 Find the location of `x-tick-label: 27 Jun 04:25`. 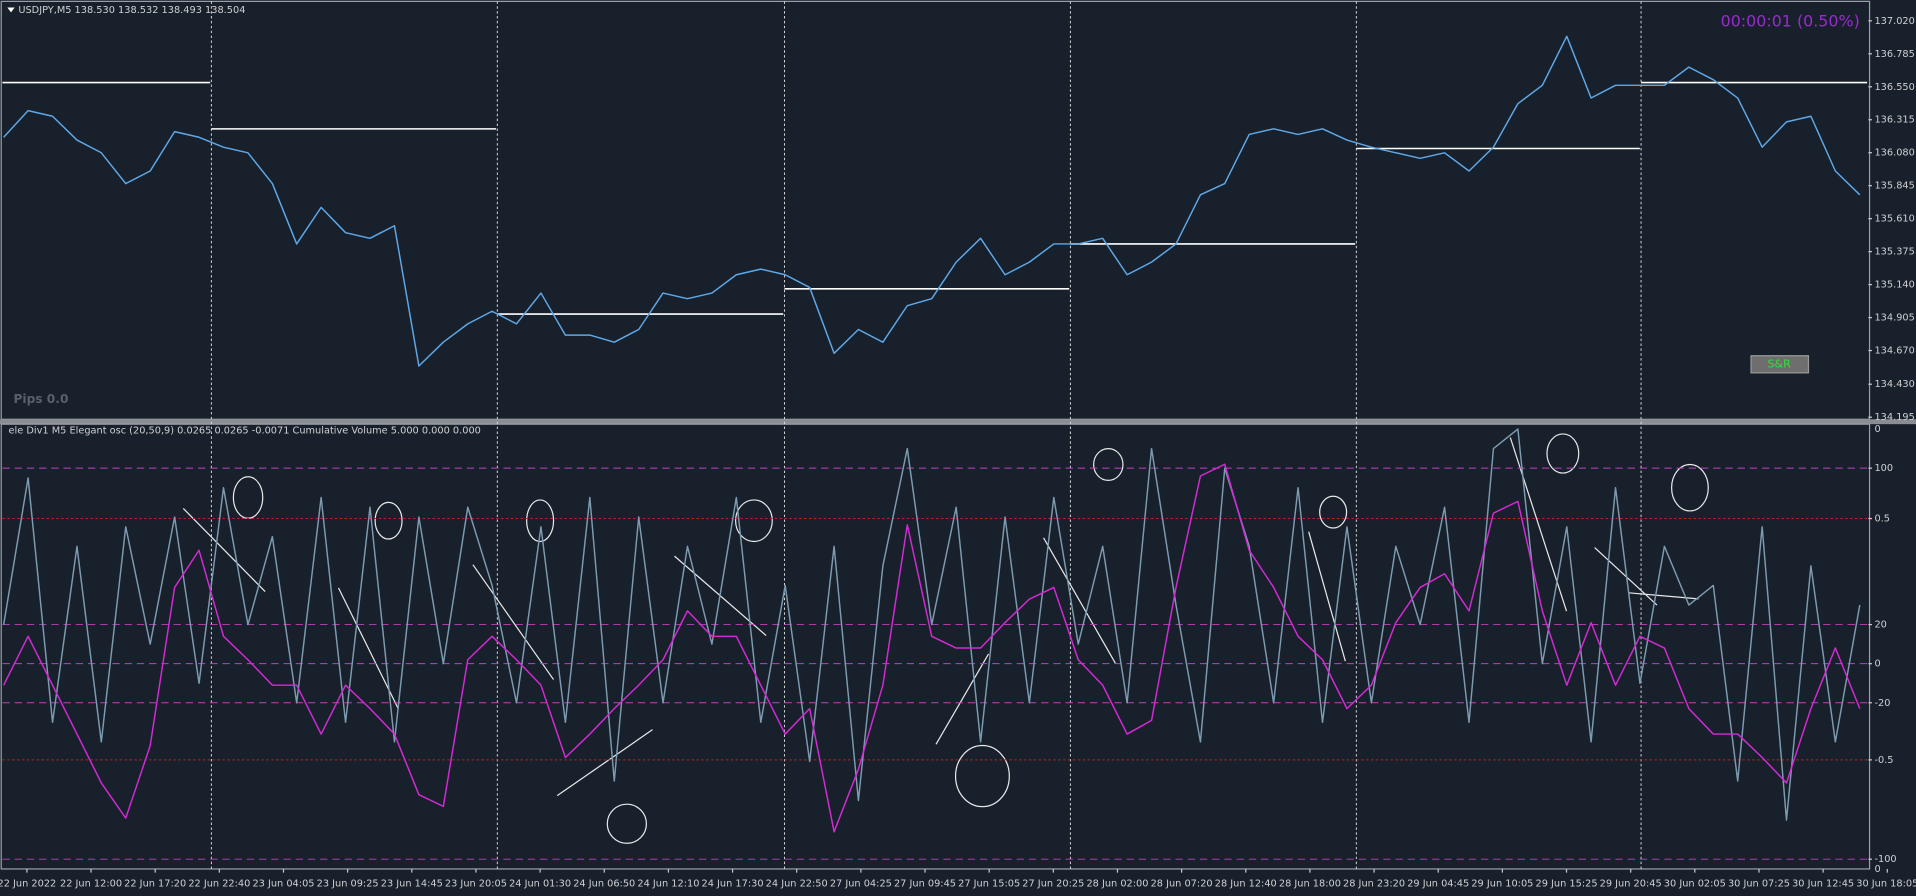

x-tick-label: 27 Jun 04:25 is located at coordinates (861, 884).